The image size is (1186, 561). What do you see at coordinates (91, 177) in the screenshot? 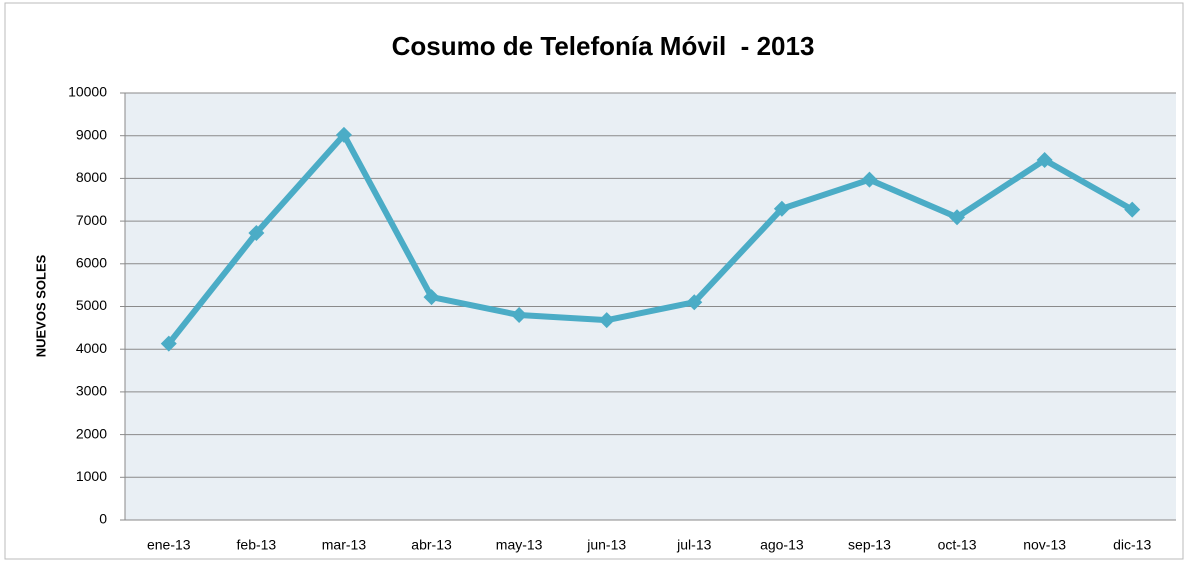
I see `y-tick-label: 8000` at bounding box center [91, 177].